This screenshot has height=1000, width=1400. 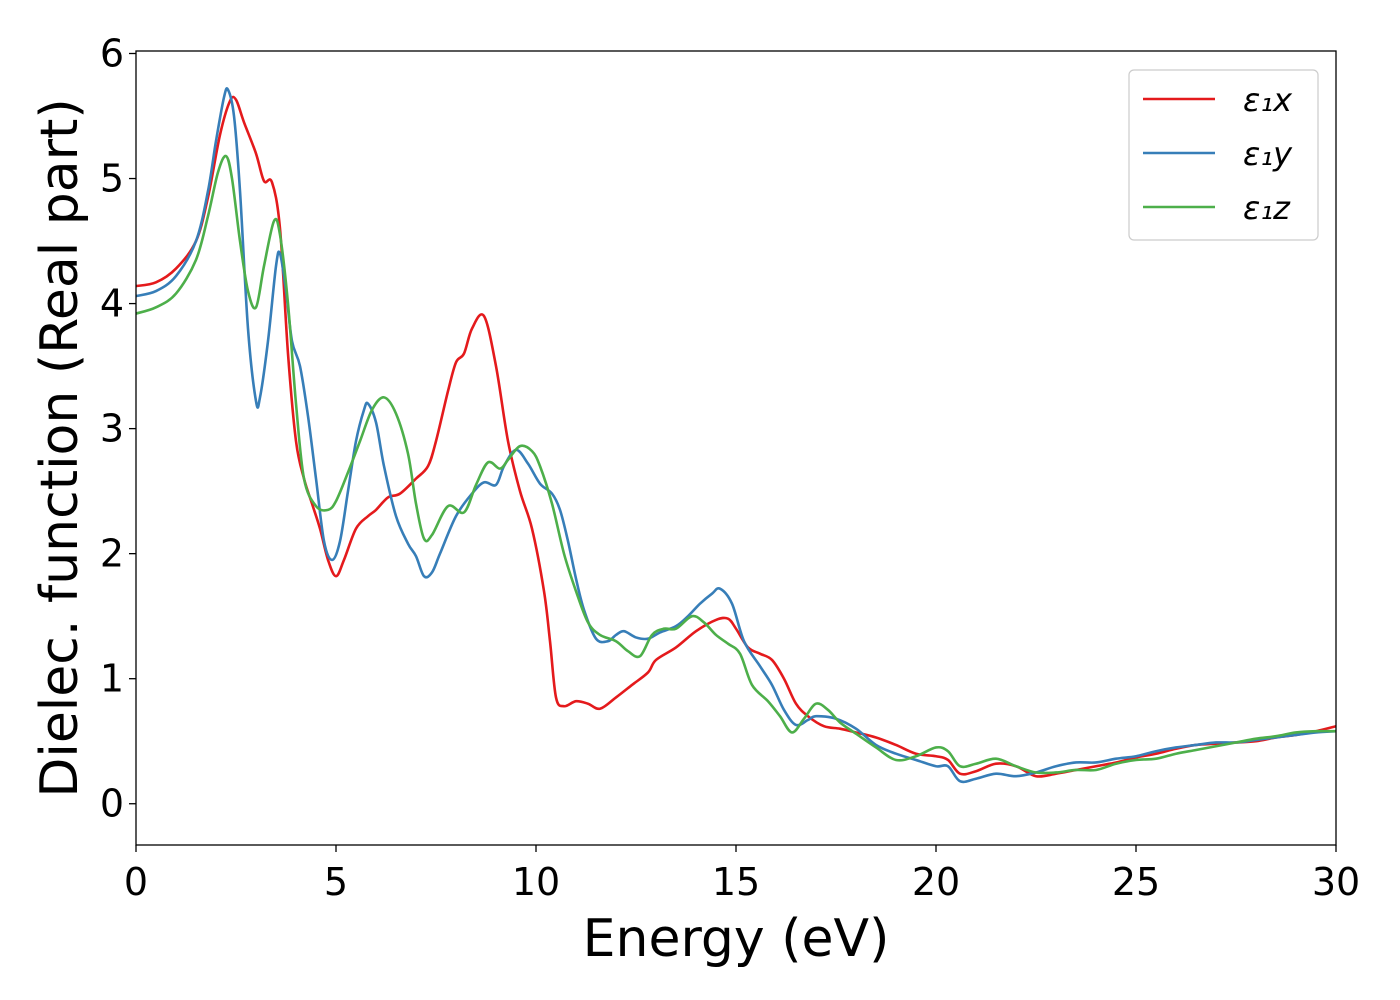 I want to click on y-axis-ticks: 0 1 2 3 4 5 6, so click(x=118, y=429).